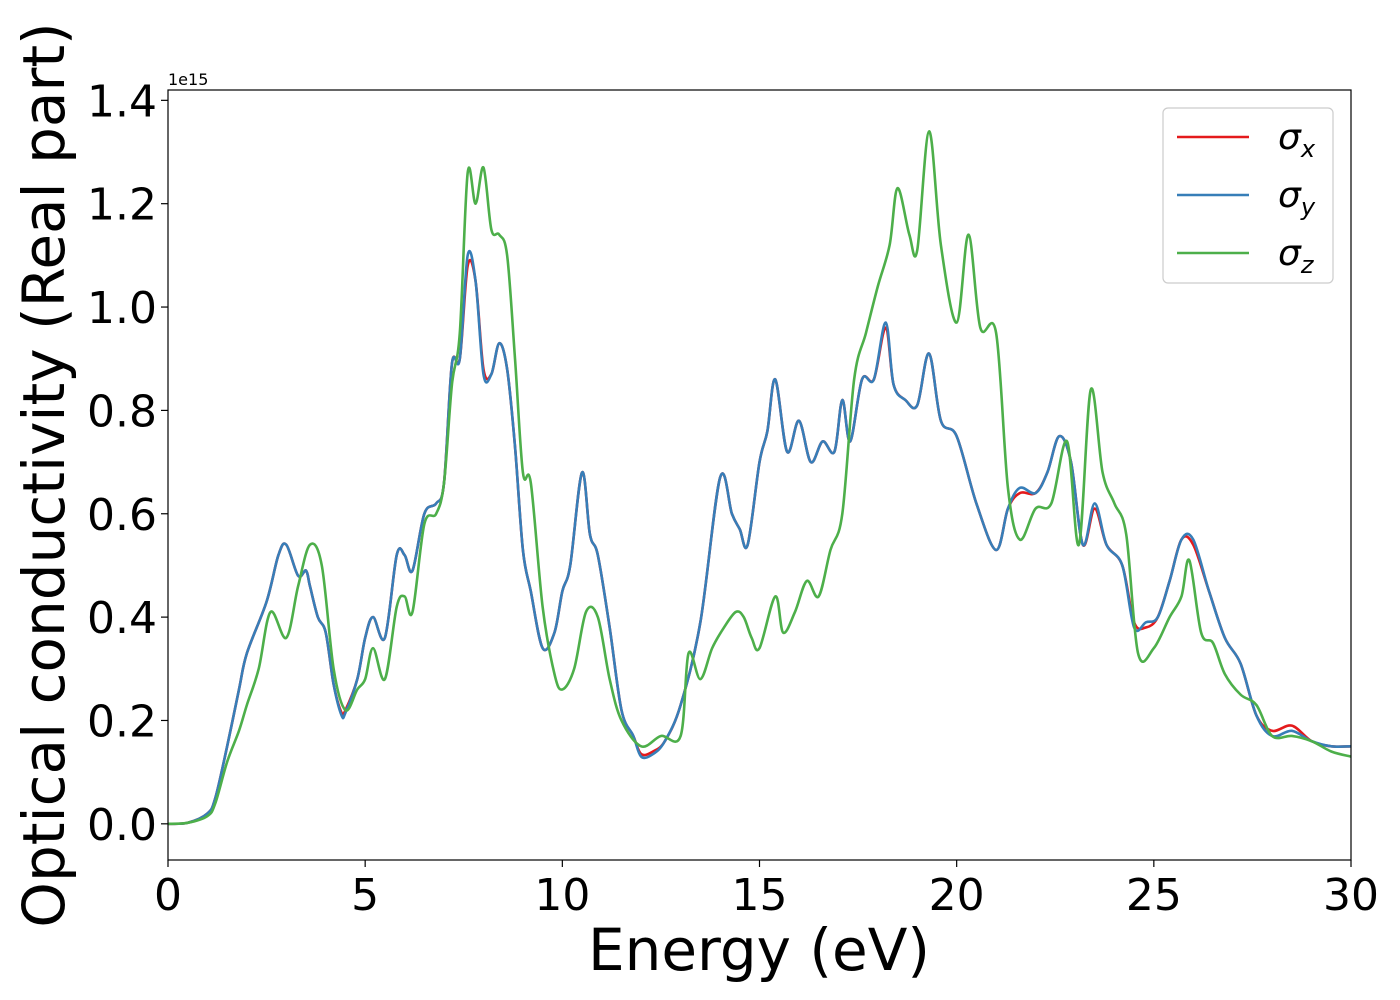  I want to click on x-tick-label: 5, so click(365, 895).